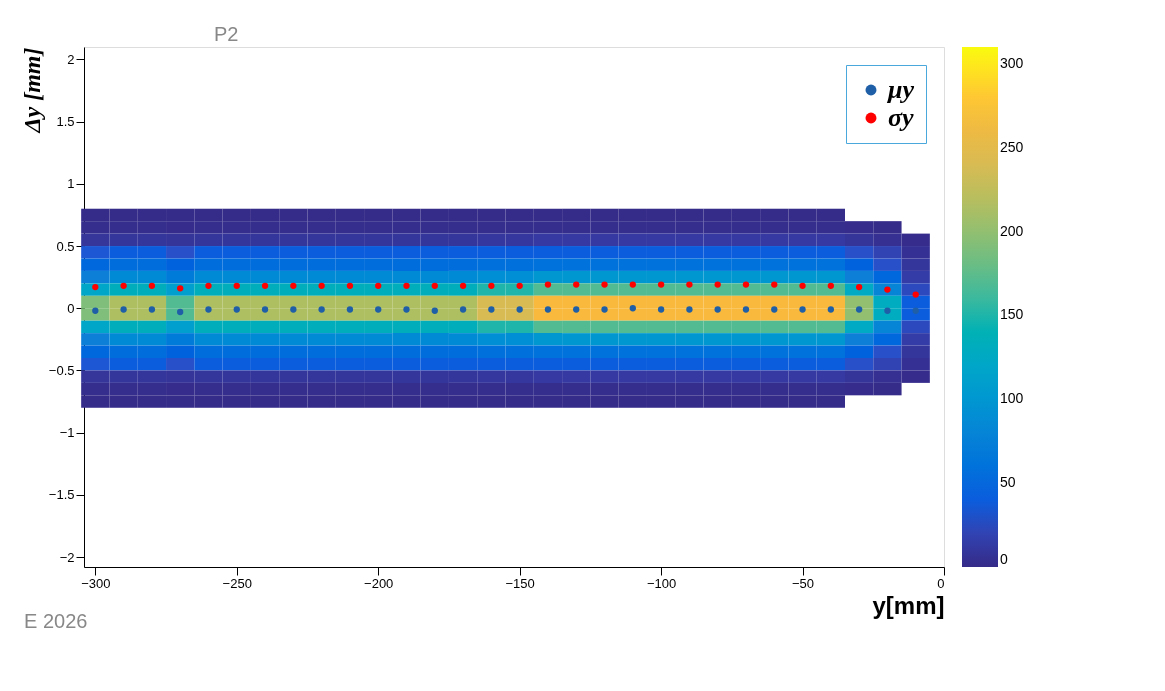  I want to click on y-tick-label: 1, so click(71, 184).